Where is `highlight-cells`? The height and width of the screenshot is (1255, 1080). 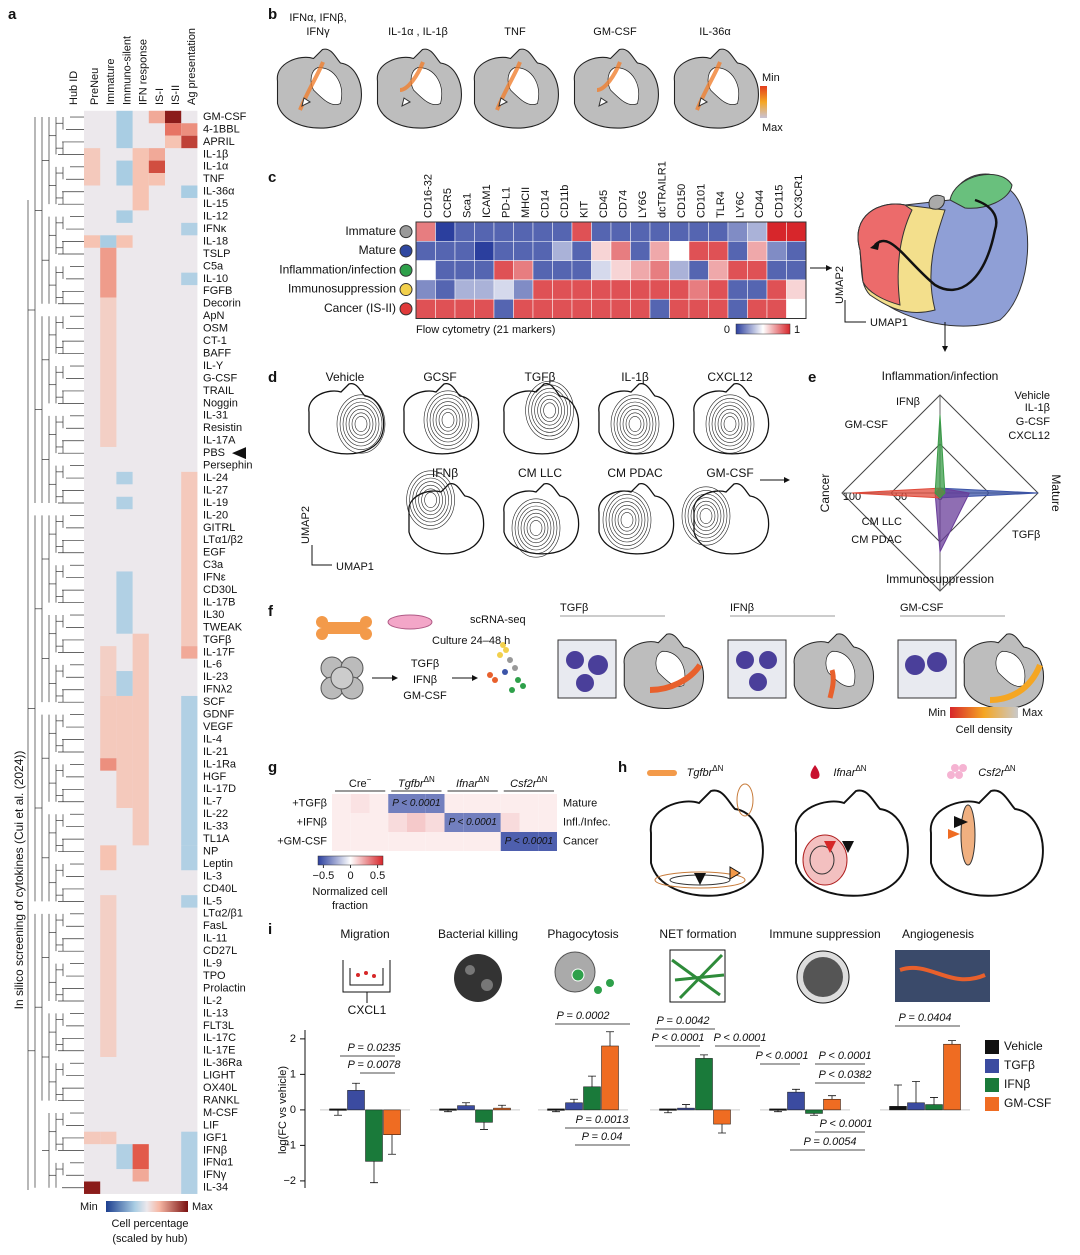
highlight-cells is located at coordinates (609, 76).